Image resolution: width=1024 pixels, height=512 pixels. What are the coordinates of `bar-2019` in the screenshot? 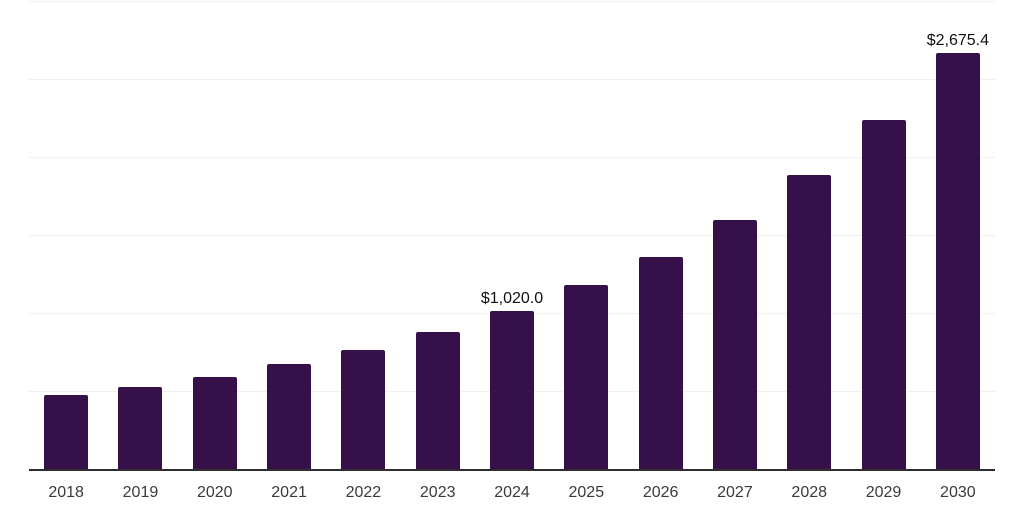 It's located at (140, 428).